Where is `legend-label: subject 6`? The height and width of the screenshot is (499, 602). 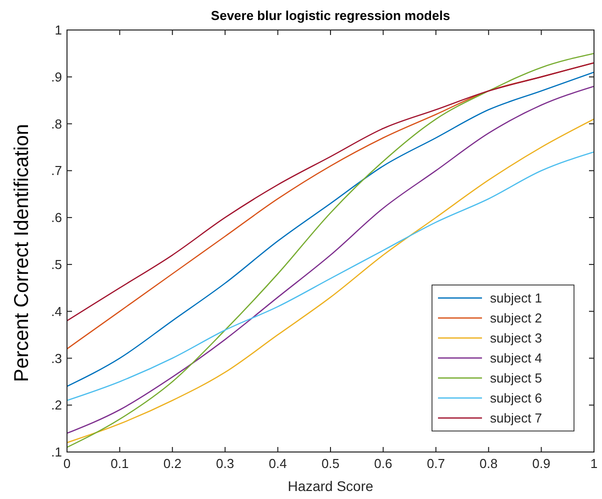 legend-label: subject 6 is located at coordinates (516, 398).